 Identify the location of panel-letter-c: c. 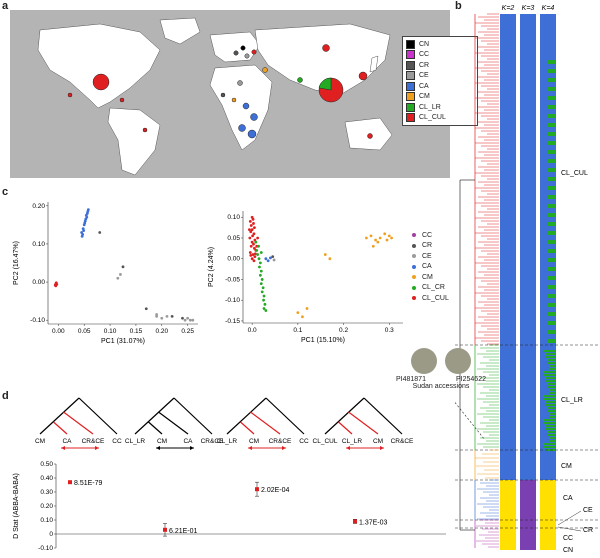
(5, 192).